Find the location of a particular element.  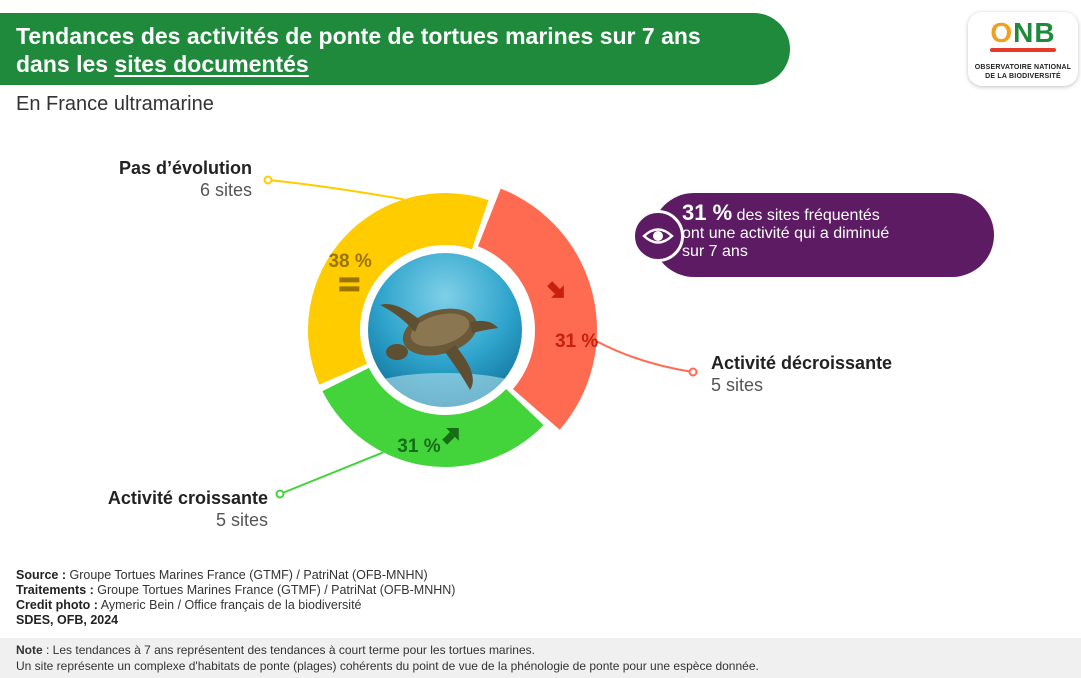

label-decroissante-name: Activité décroissante is located at coordinates (802, 363).